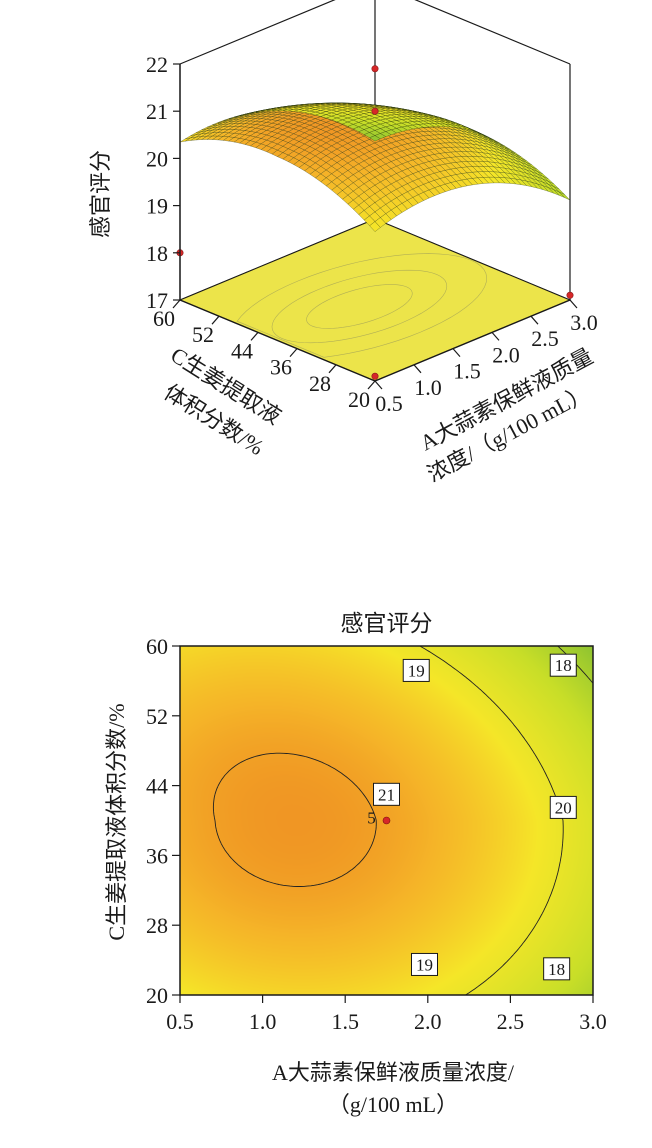 The height and width of the screenshot is (1148, 652). What do you see at coordinates (157, 64) in the screenshot?
I see `z-tick-label: 22` at bounding box center [157, 64].